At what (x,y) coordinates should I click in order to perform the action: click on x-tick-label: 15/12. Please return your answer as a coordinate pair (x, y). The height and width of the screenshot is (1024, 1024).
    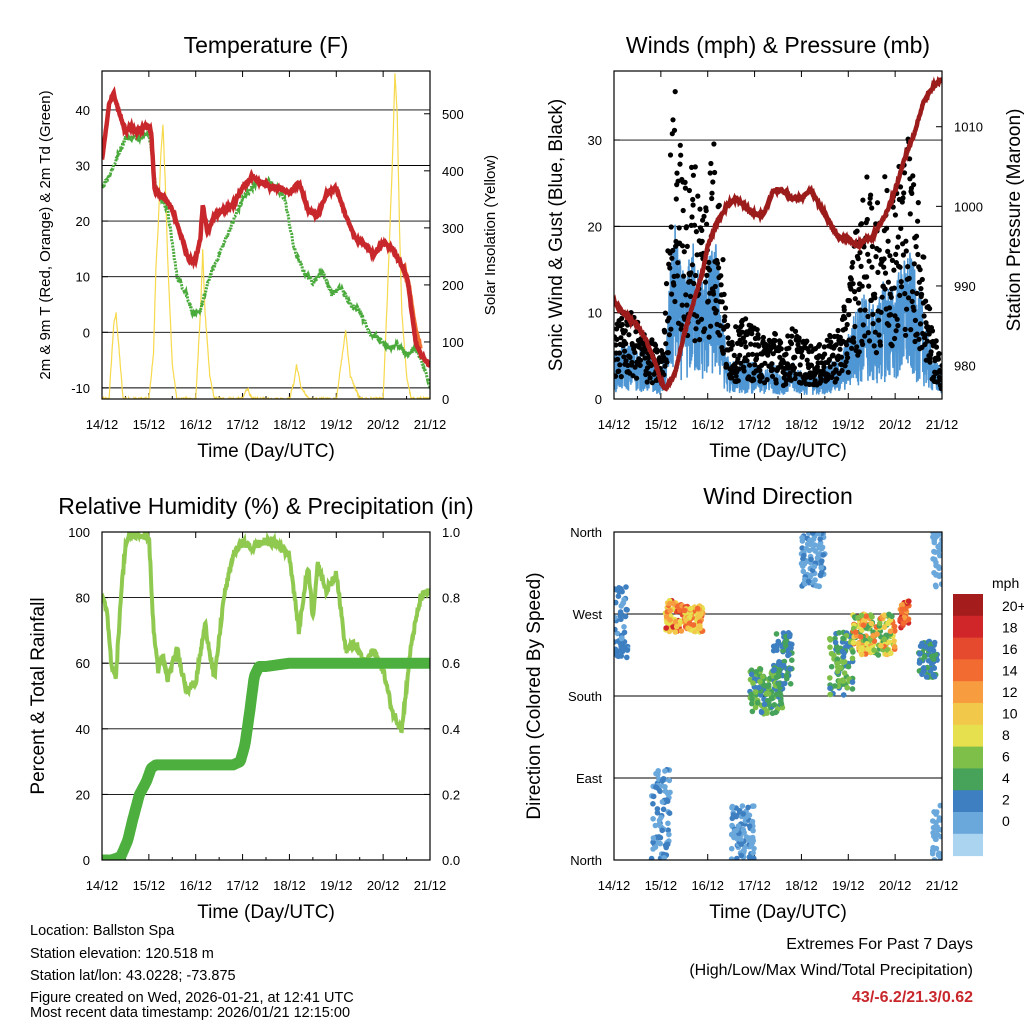
    Looking at the image, I should click on (661, 424).